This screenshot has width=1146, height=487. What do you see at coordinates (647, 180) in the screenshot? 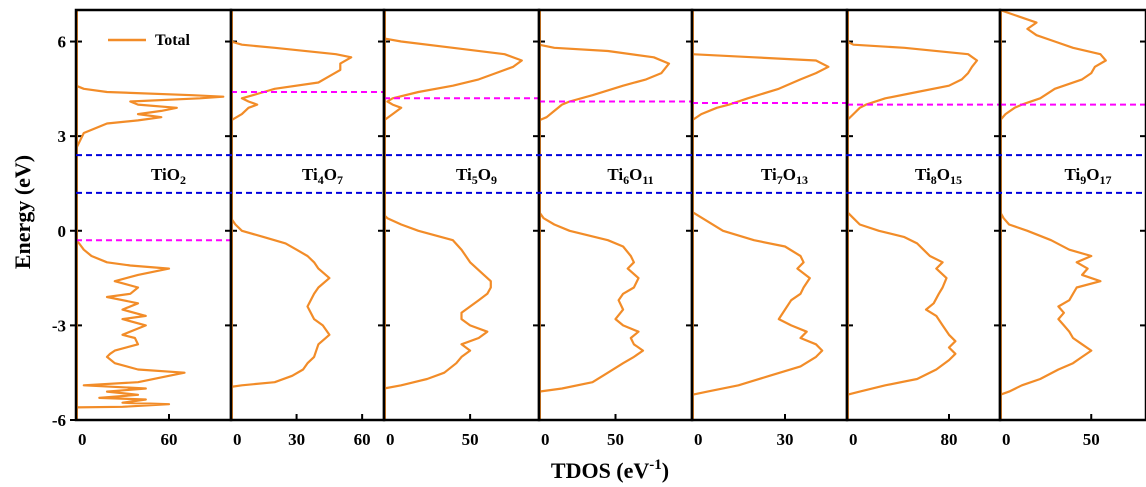
I see `panel-label-sub: 11` at bounding box center [647, 180].